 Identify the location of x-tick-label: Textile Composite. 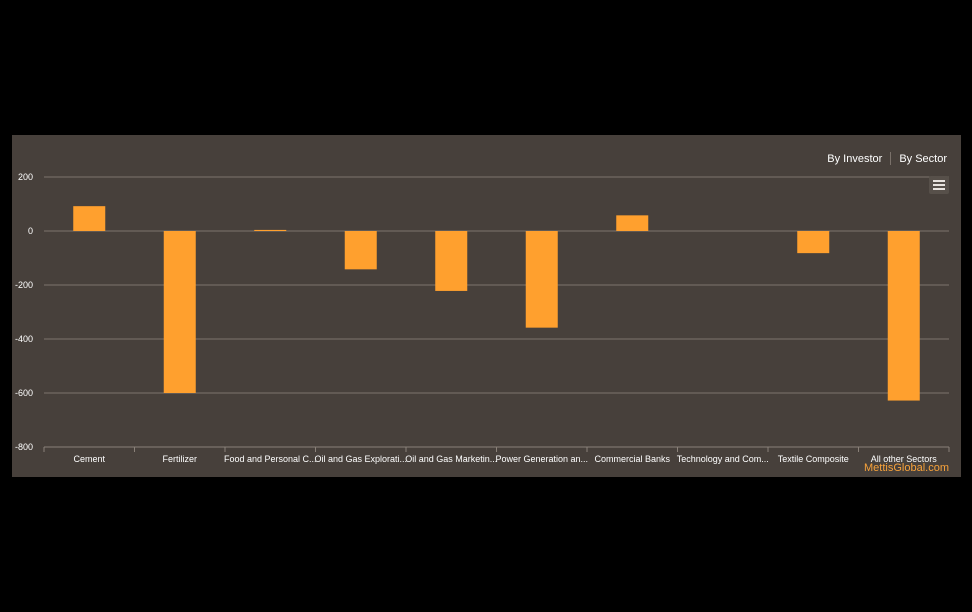
(813, 459).